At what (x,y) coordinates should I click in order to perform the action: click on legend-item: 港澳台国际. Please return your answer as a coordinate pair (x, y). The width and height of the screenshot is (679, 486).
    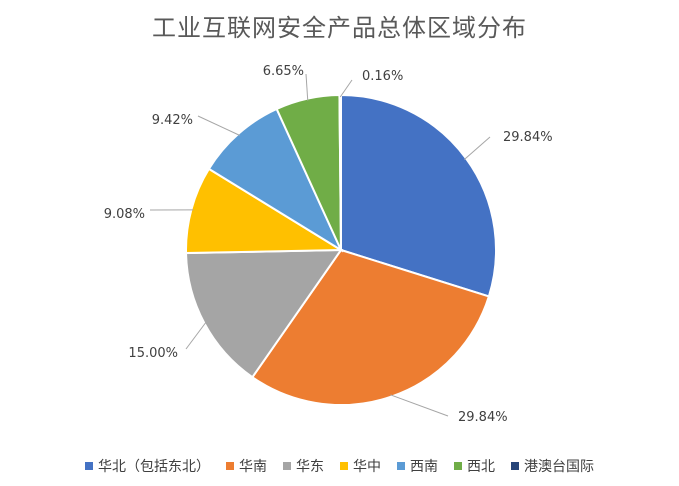
    Looking at the image, I should click on (552, 466).